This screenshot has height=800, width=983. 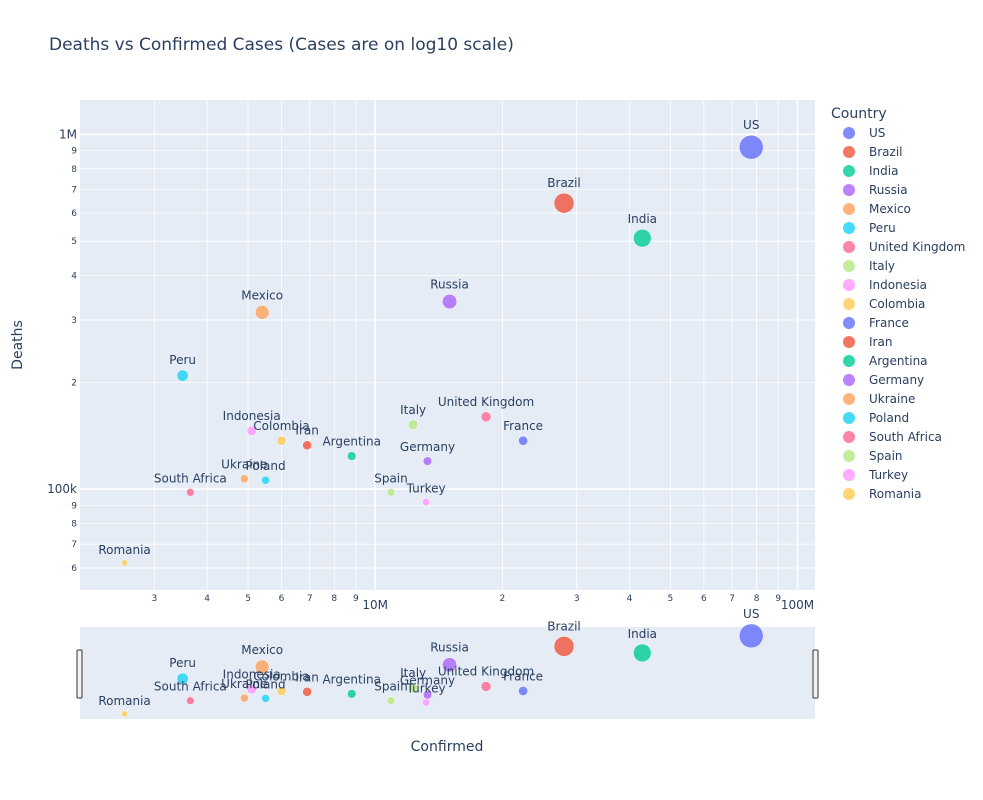 I want to click on rangeslider-point-label: Romania, so click(x=124, y=701).